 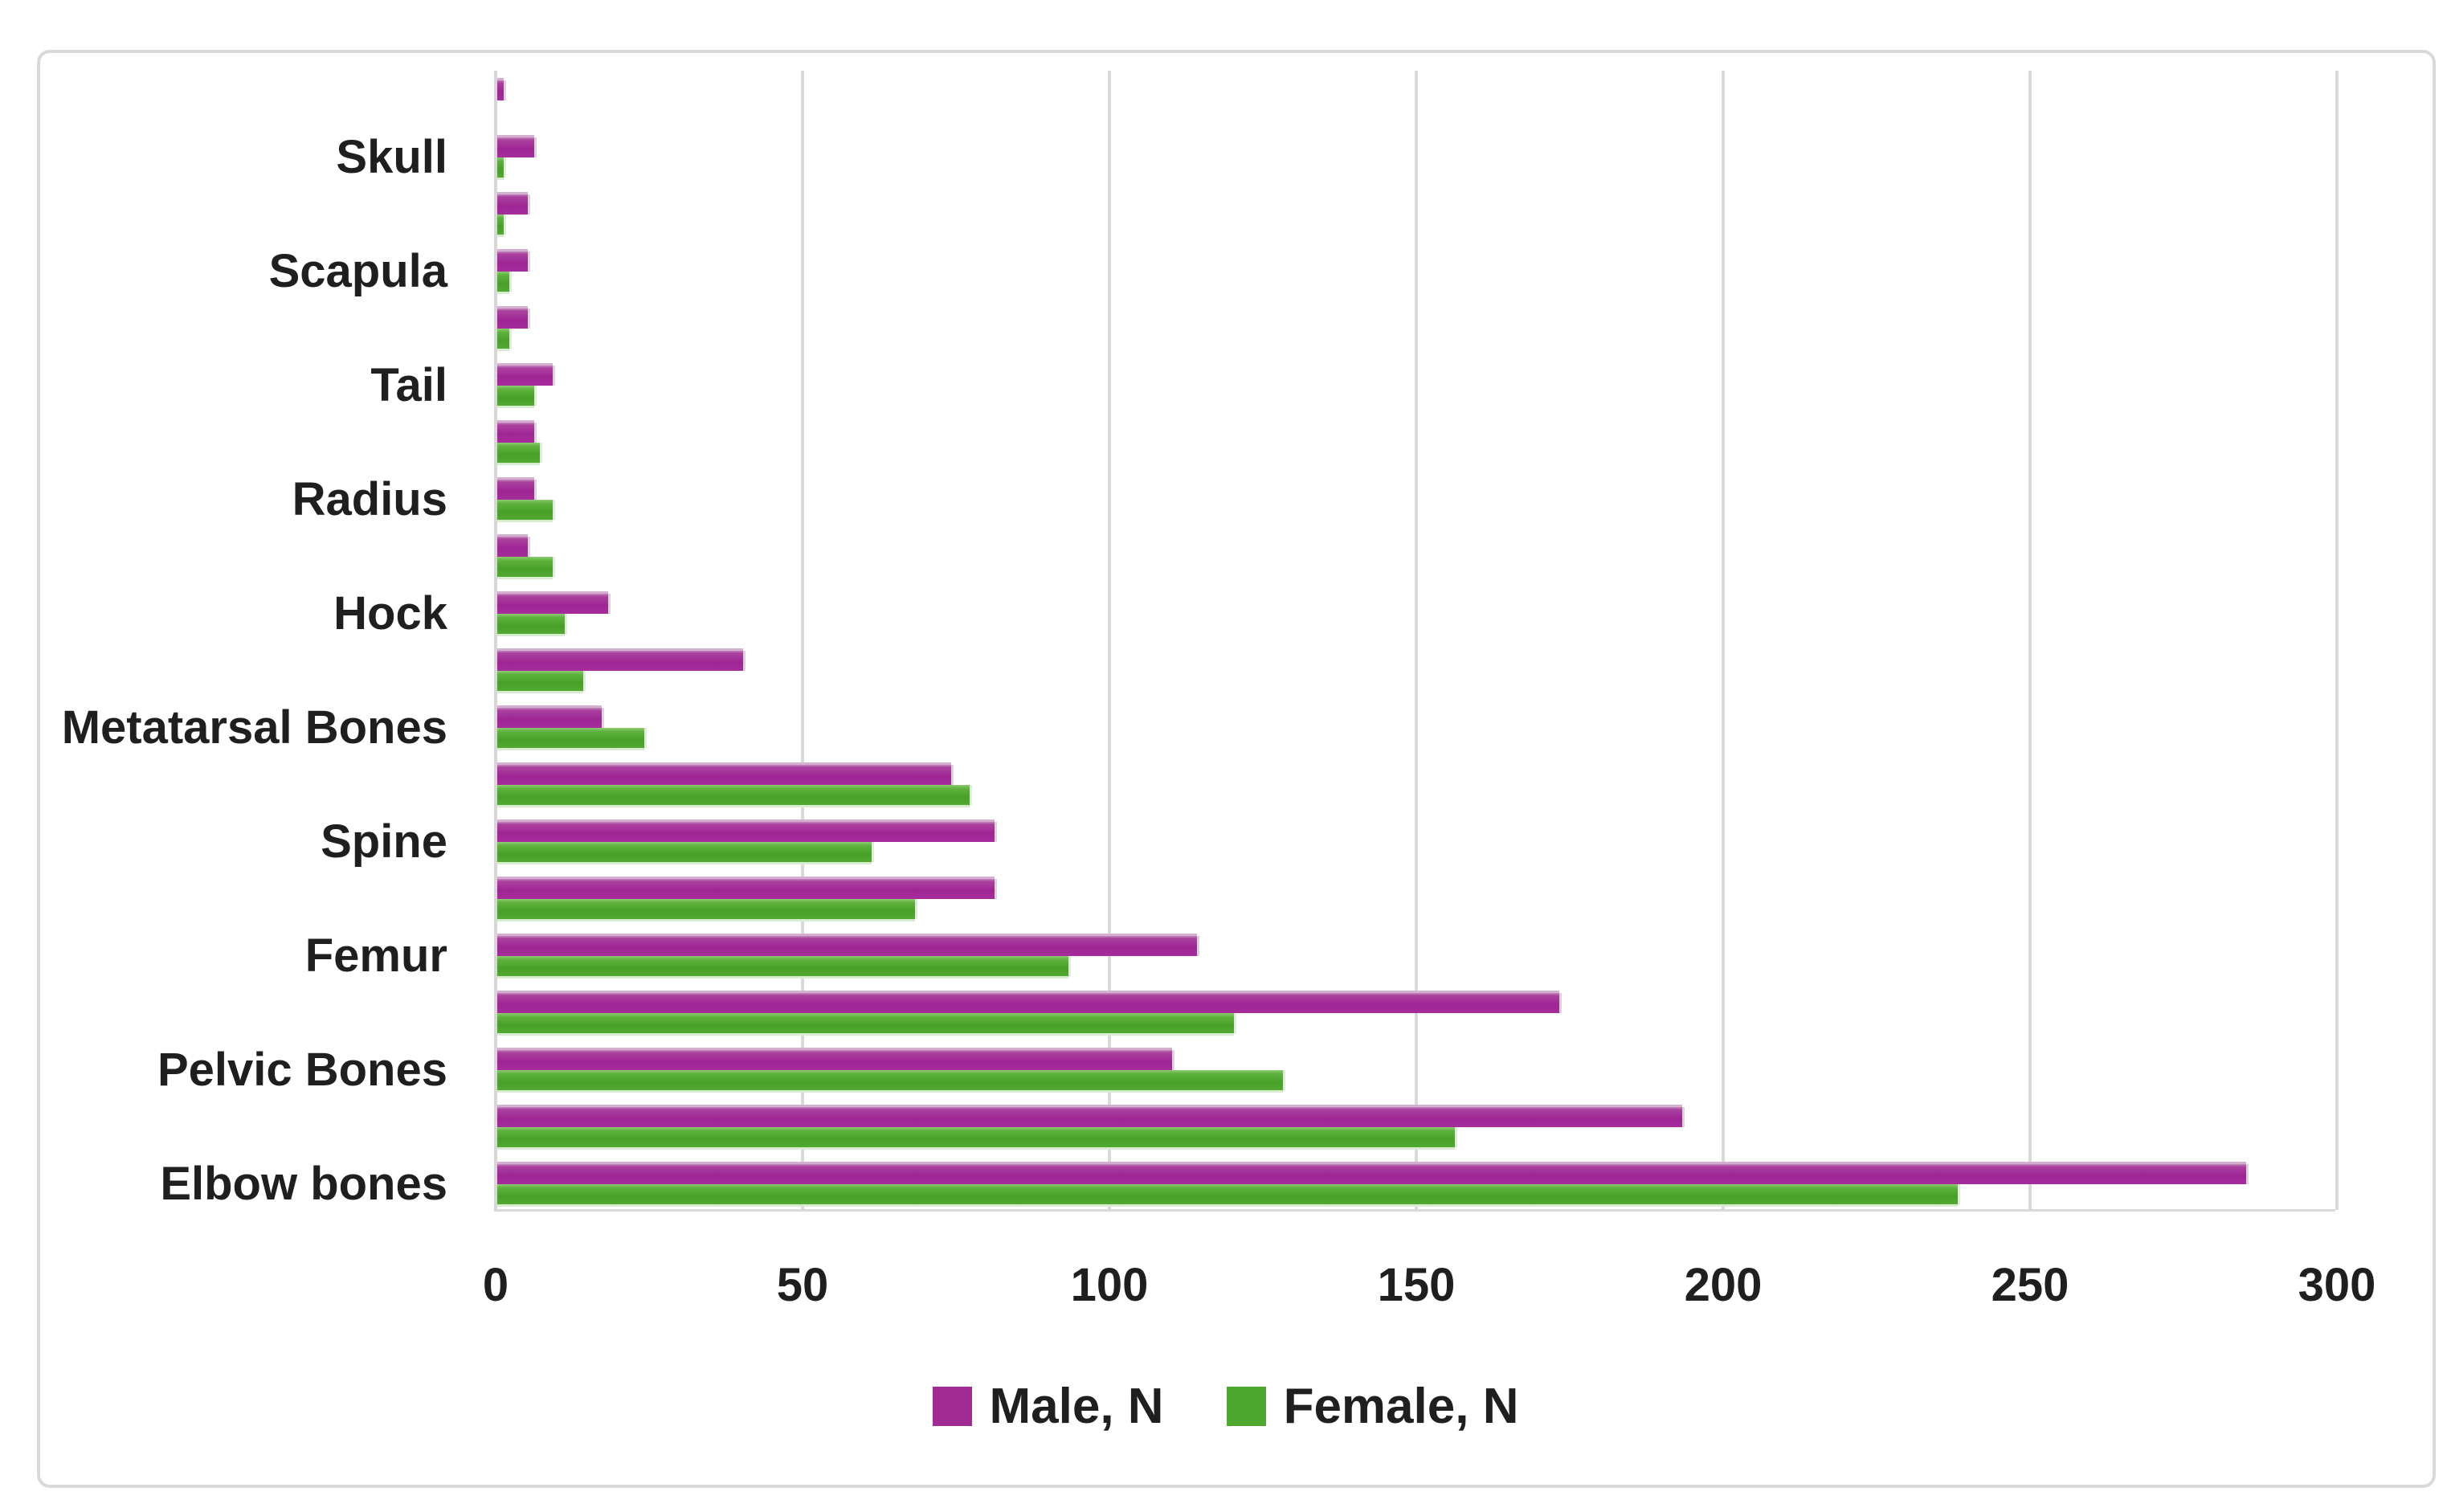 I want to click on male-series-swatch, so click(x=952, y=1406).